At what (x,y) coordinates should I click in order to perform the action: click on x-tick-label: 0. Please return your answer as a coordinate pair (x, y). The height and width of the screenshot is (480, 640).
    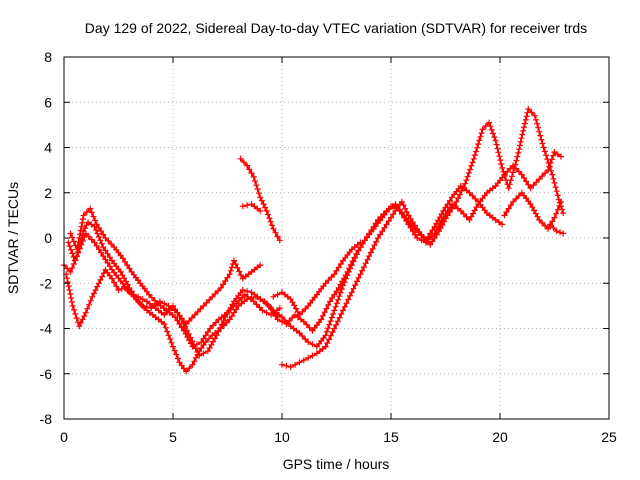
    Looking at the image, I should click on (64, 437).